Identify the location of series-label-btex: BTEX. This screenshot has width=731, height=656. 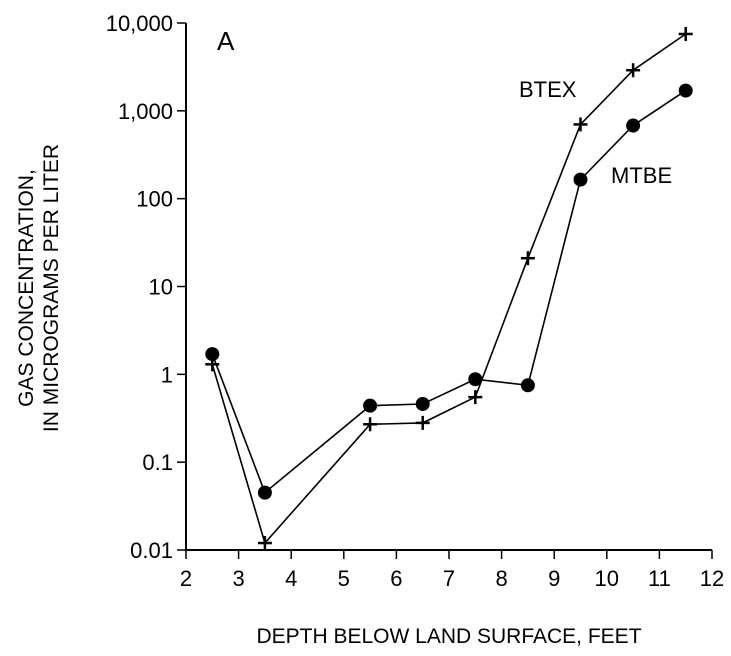
(548, 89).